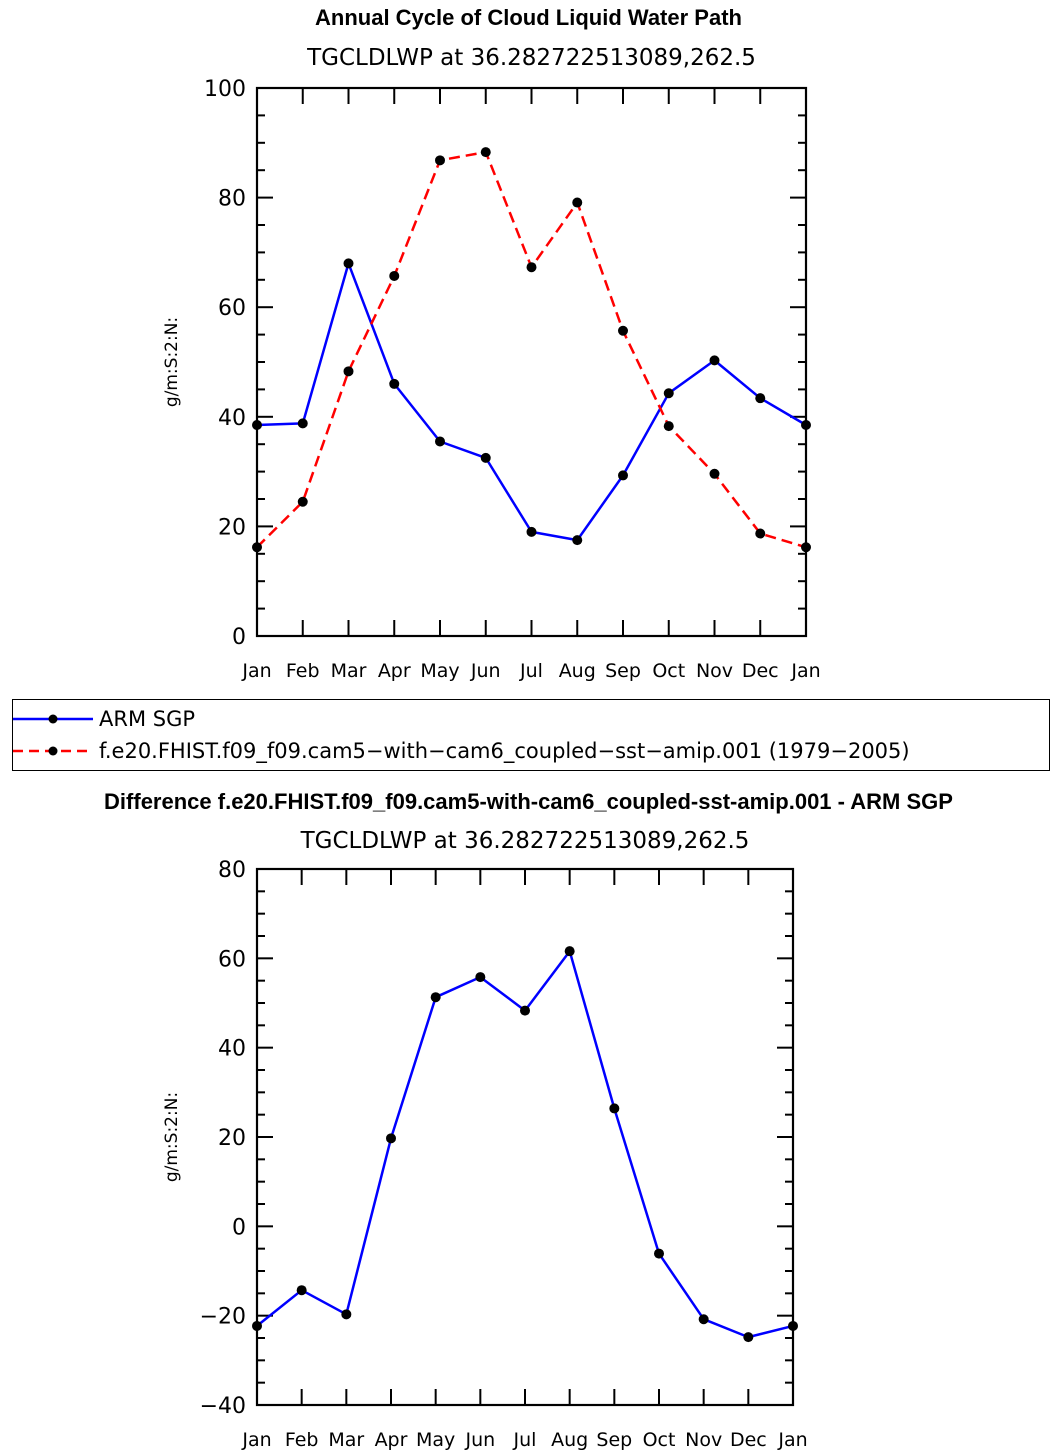 Image resolution: width=1057 pixels, height=1456 pixels. What do you see at coordinates (302, 1440) in the screenshot?
I see `chart-2-xtick-label-feb: Feb` at bounding box center [302, 1440].